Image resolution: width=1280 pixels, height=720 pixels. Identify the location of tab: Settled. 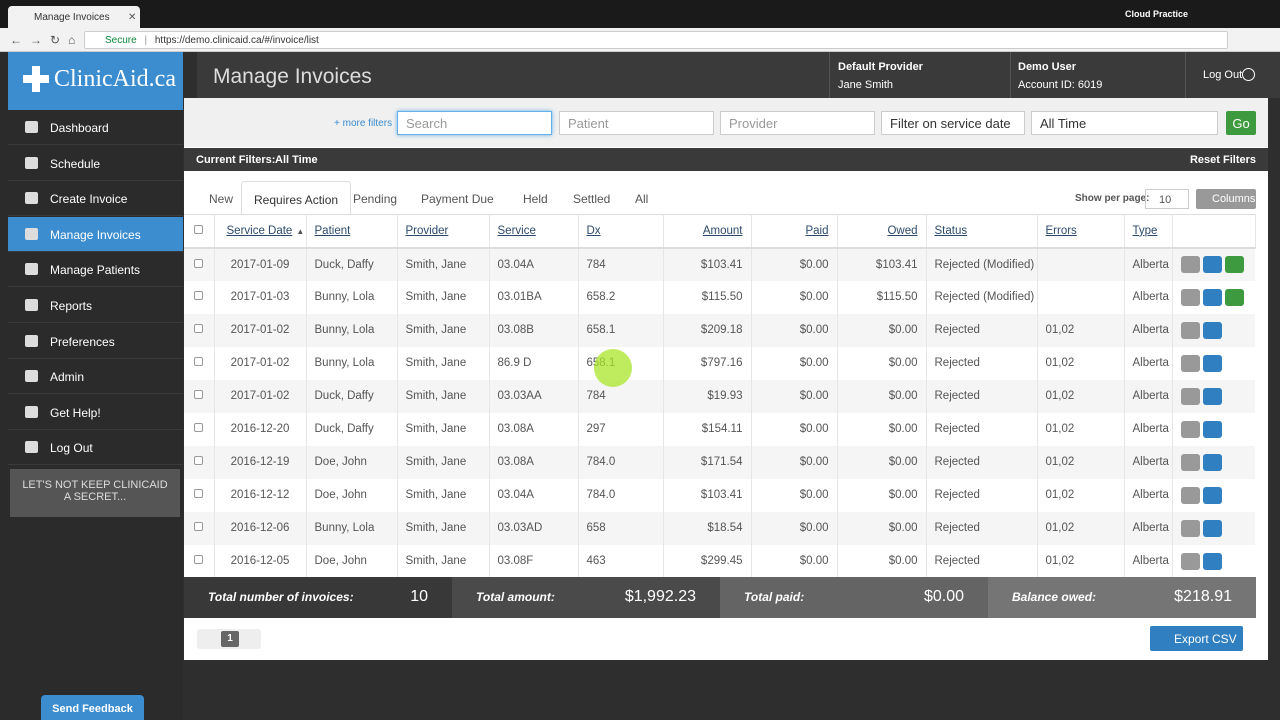
(592, 199).